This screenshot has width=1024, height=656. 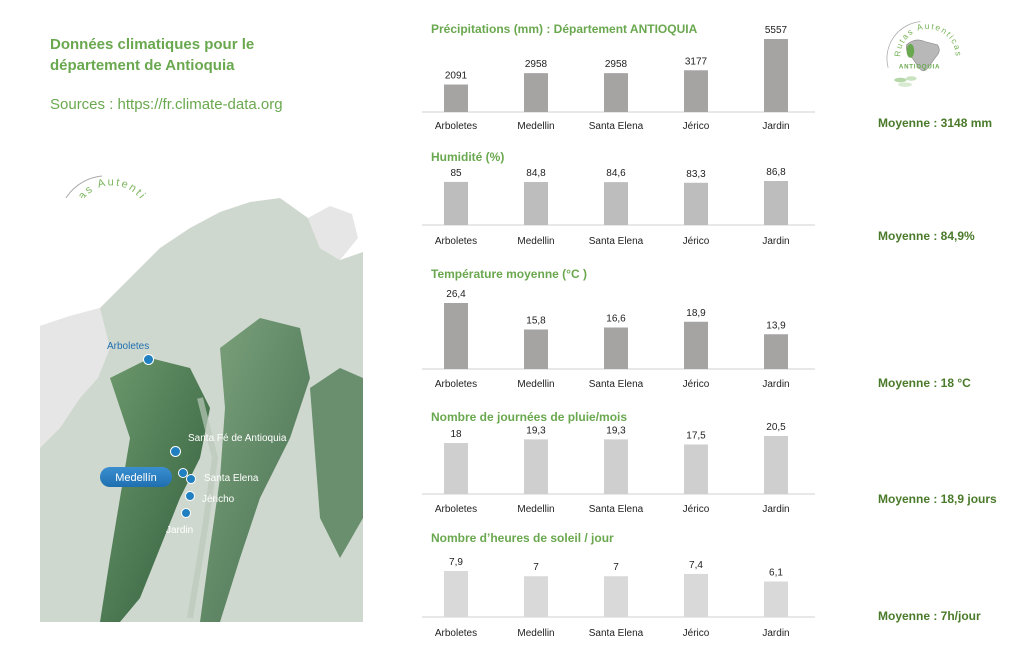 I want to click on data-label: 2091, so click(x=456, y=76).